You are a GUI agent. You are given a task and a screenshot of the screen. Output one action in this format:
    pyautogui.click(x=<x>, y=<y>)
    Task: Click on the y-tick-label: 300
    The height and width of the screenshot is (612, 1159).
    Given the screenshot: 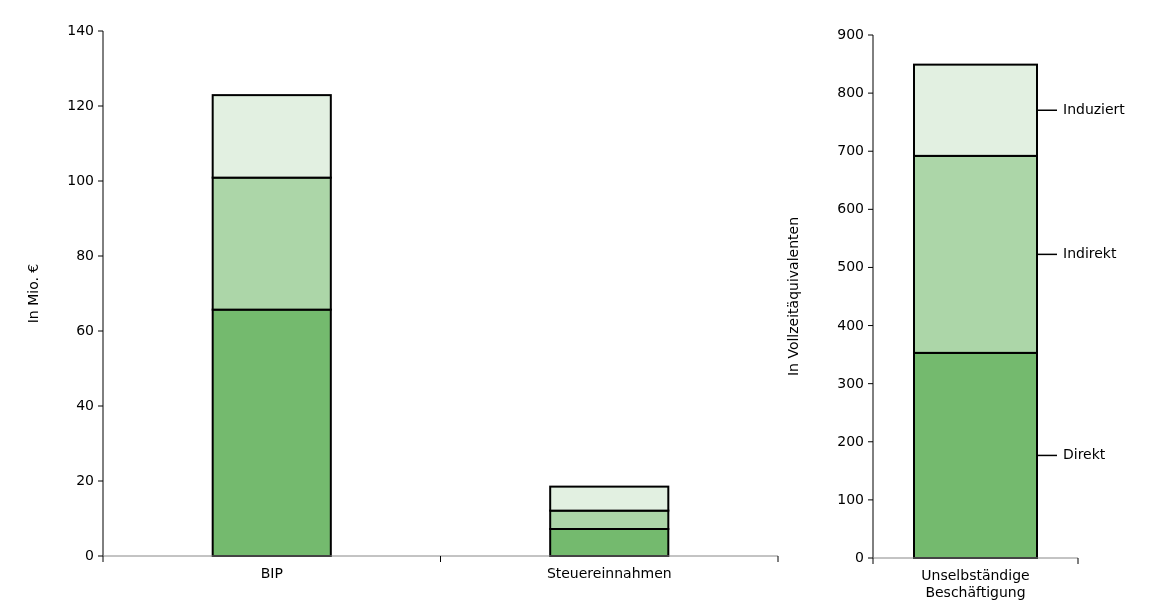 What is the action you would take?
    pyautogui.click(x=850, y=382)
    